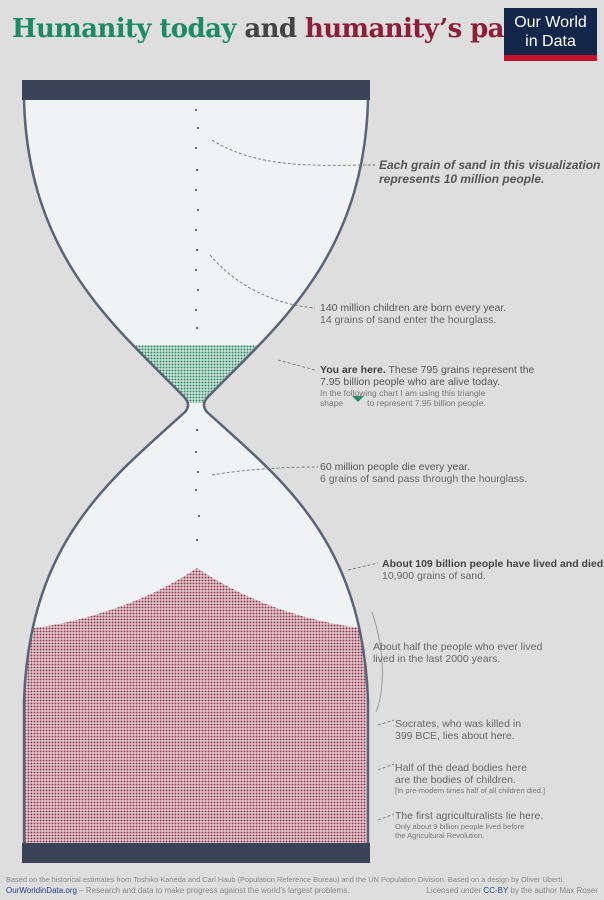 Image resolution: width=604 pixels, height=900 pixels. Describe the element at coordinates (408, 320) in the screenshot. I see `text: 14 grains of sand enter the hourglass.` at that location.